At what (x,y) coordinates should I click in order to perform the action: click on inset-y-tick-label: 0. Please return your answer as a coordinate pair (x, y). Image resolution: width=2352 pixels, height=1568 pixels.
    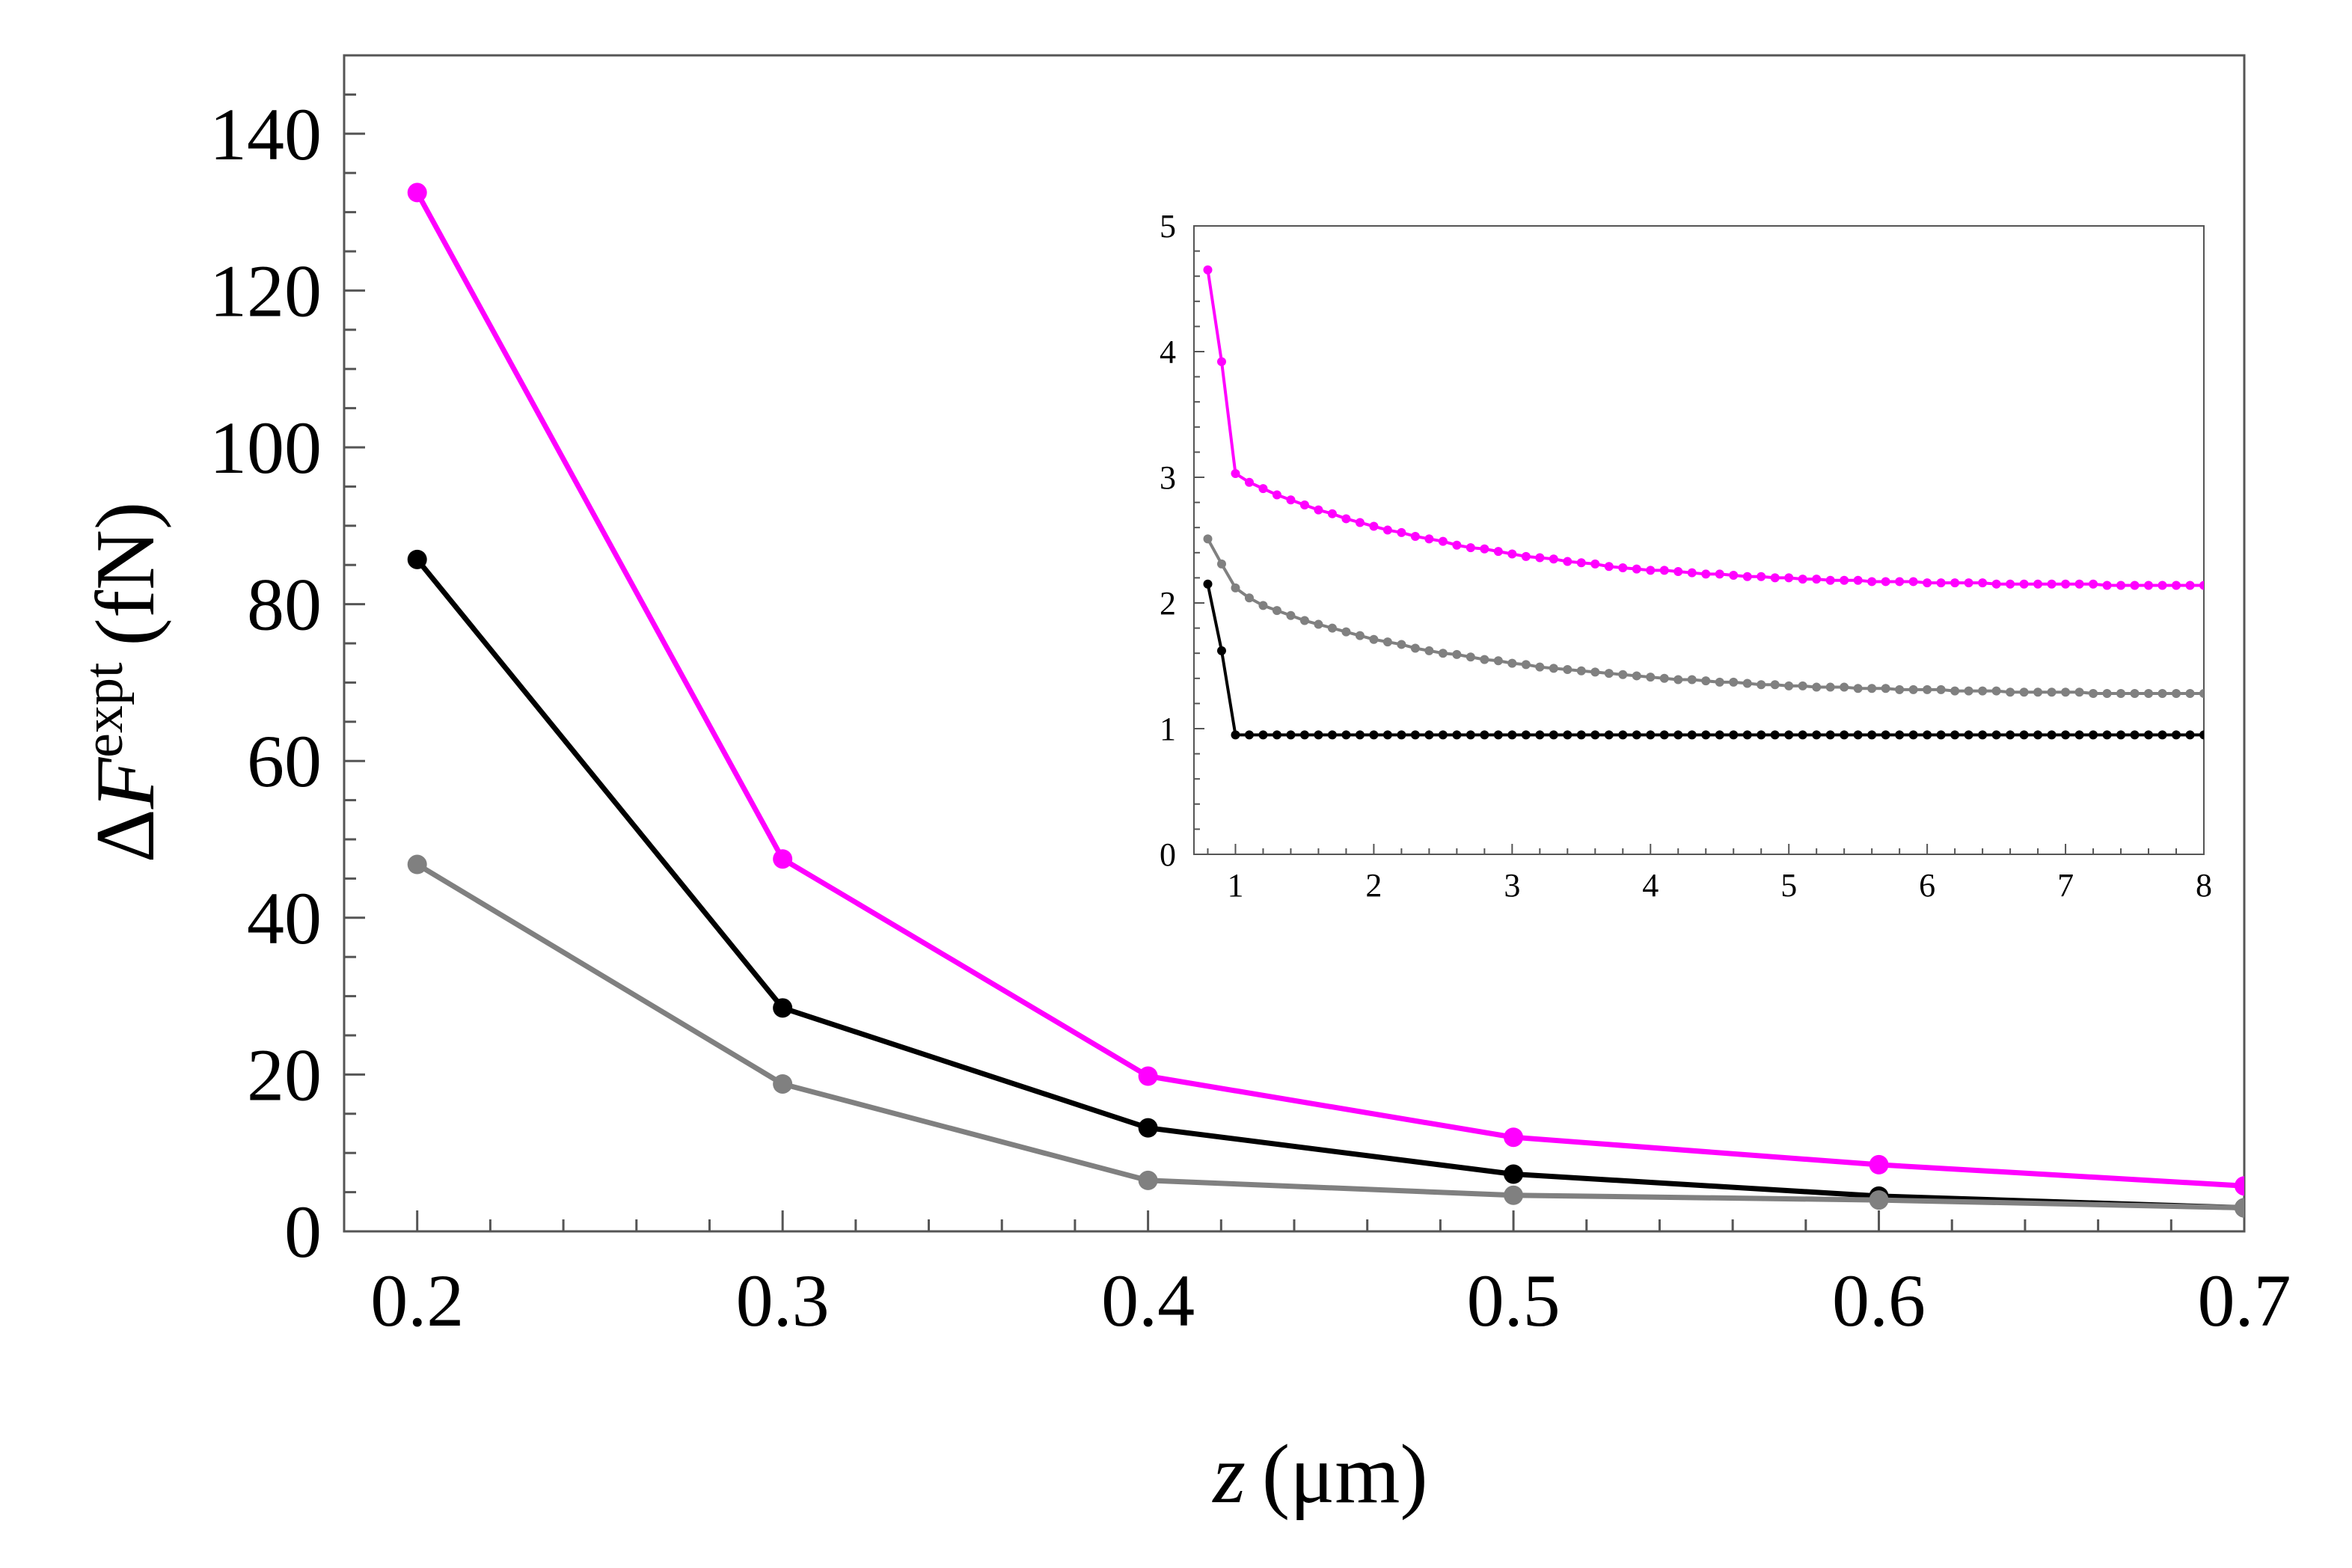
    Looking at the image, I should click on (1168, 855).